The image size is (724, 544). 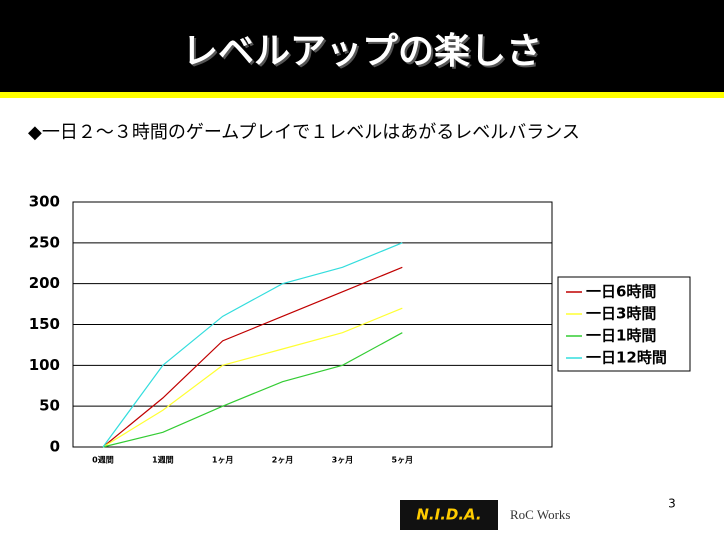 I want to click on y-tick-label: 250, so click(x=44, y=242).